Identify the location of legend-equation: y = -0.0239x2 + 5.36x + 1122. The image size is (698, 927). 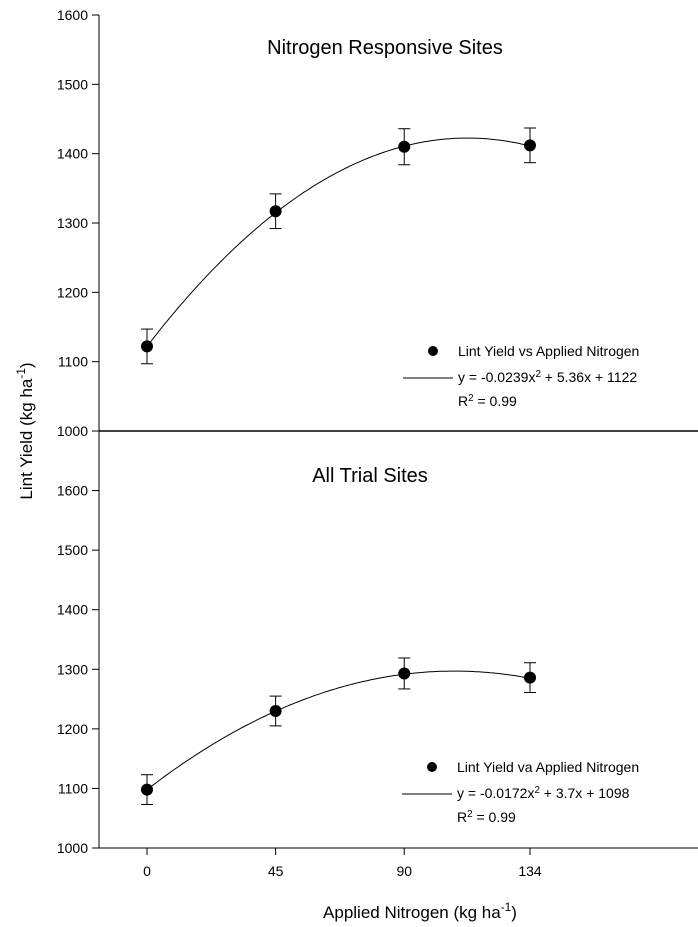
(547, 377).